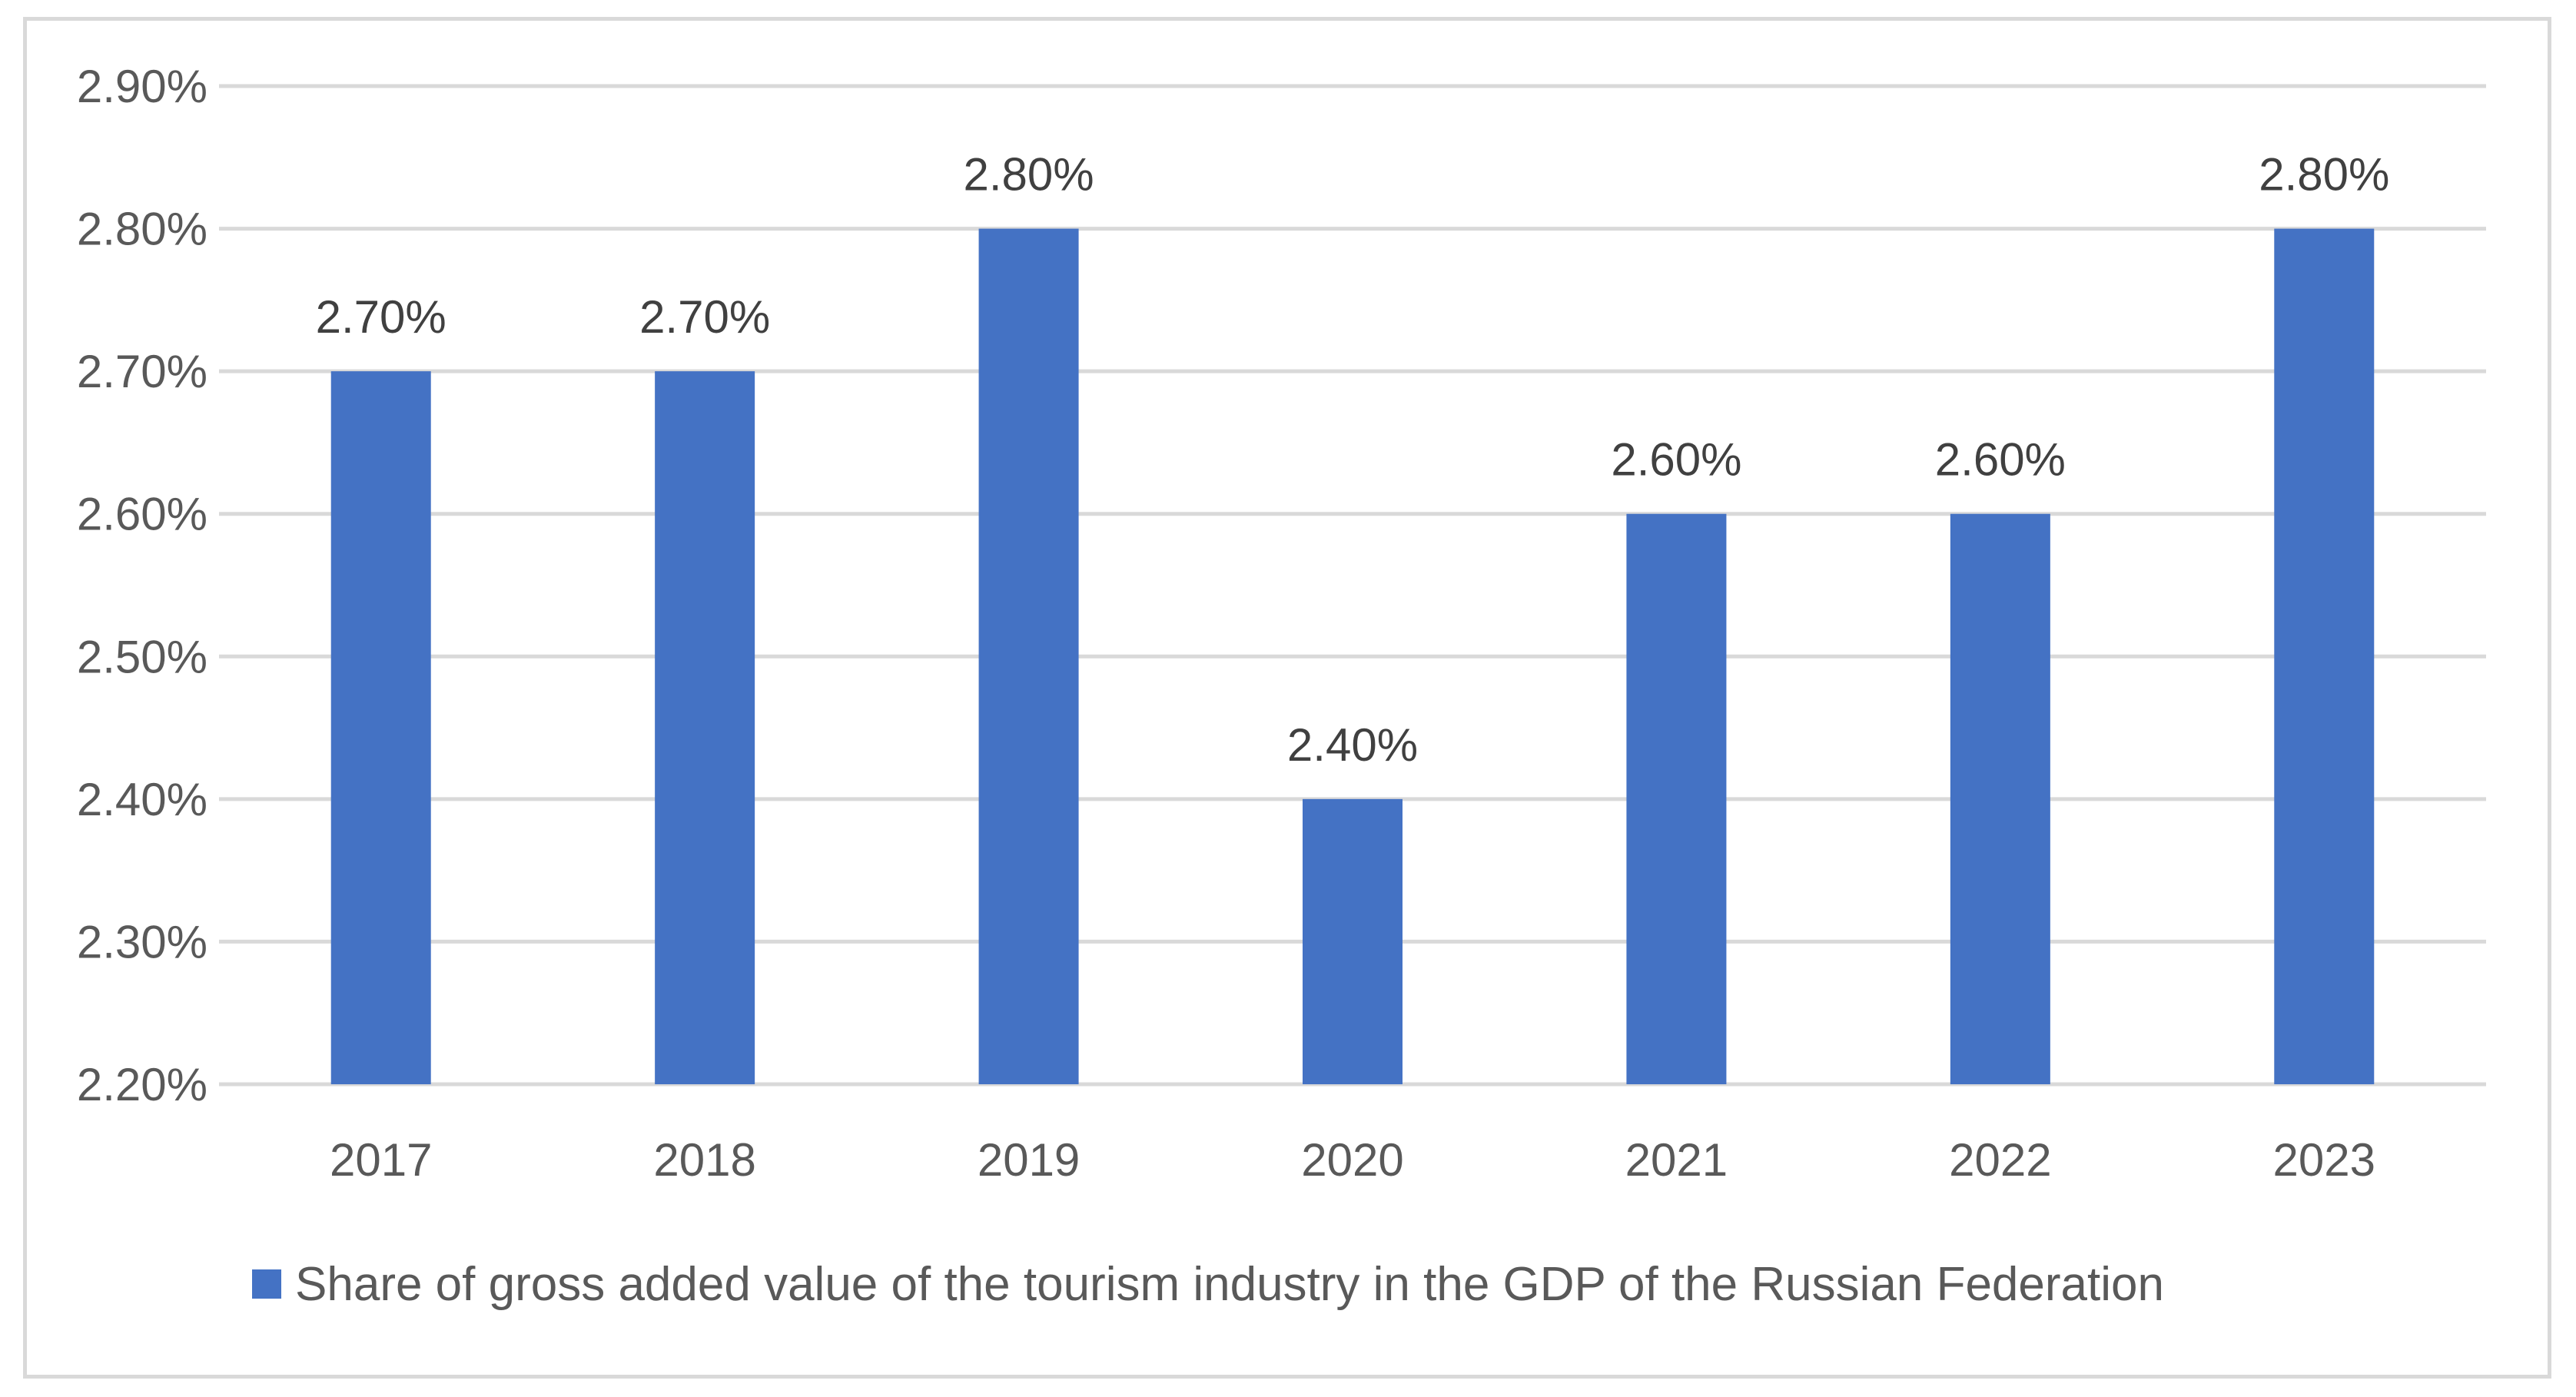  What do you see at coordinates (142, 229) in the screenshot?
I see `y-tick-label: 2.80%` at bounding box center [142, 229].